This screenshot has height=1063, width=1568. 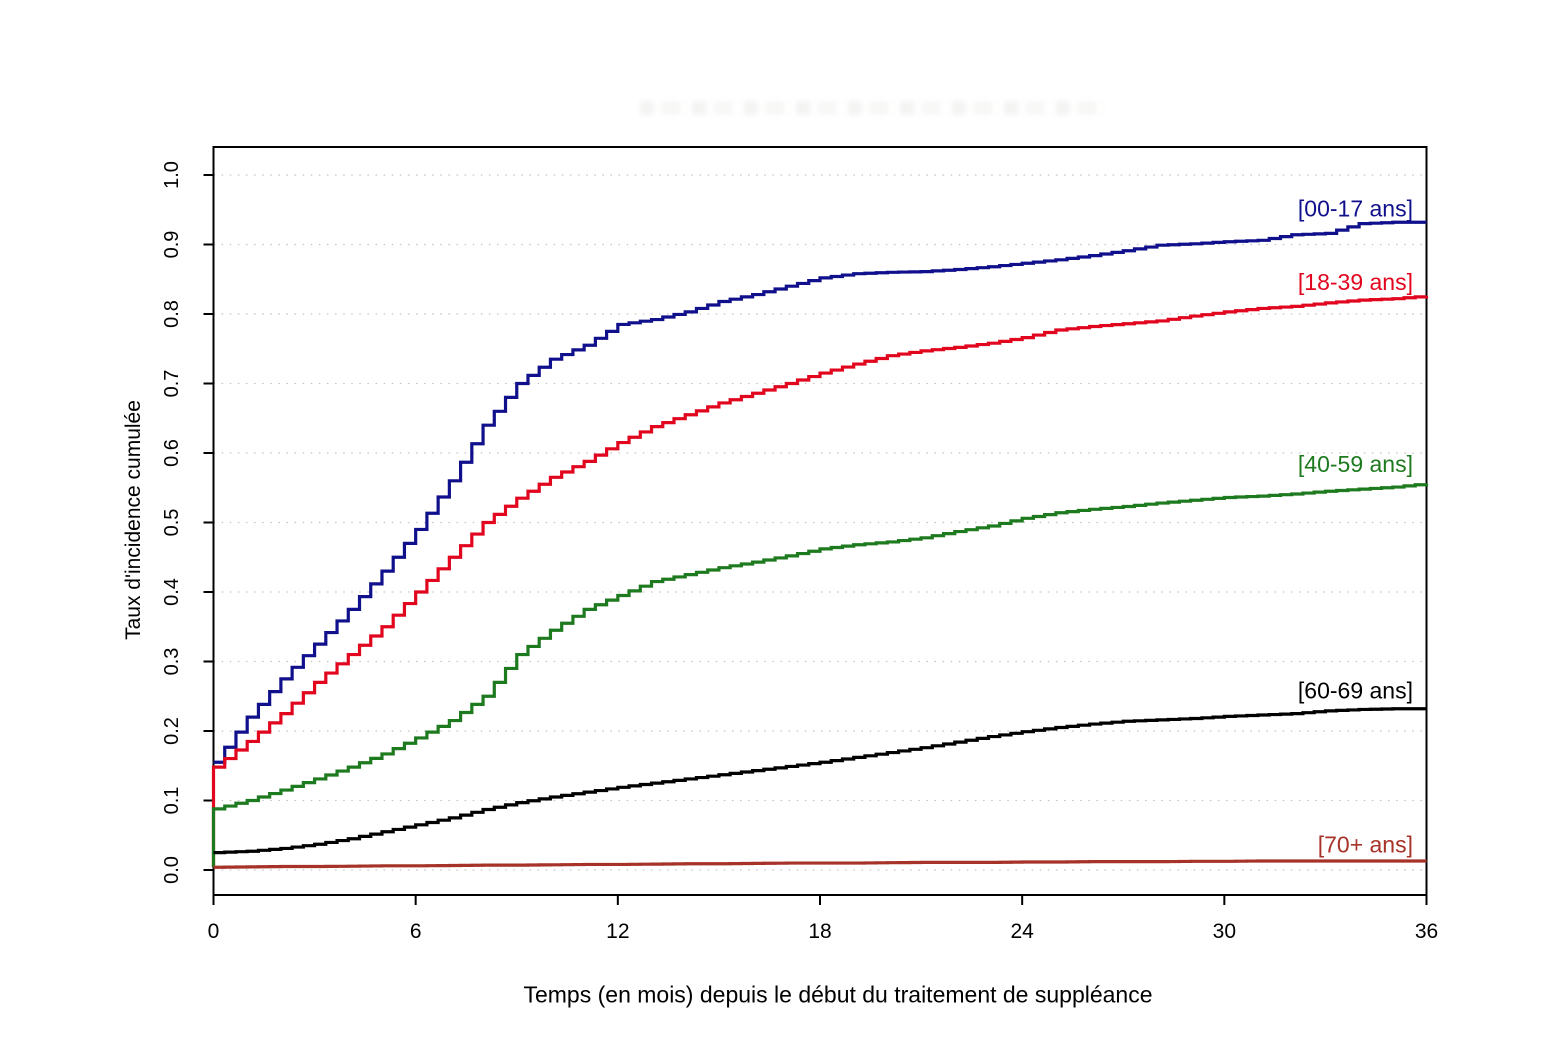 What do you see at coordinates (172, 731) in the screenshot?
I see `y-tick-label: 0.2` at bounding box center [172, 731].